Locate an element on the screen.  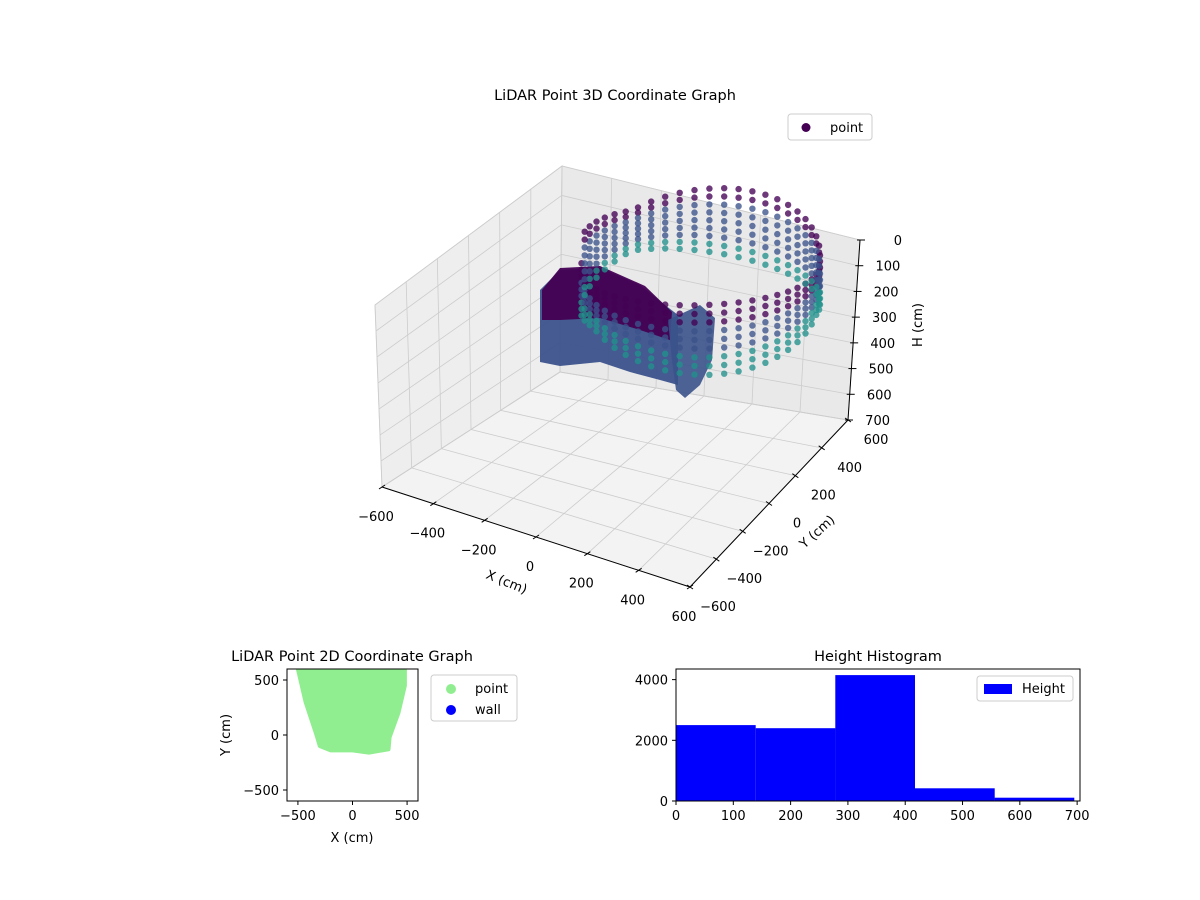
y-tick-label-2d: 500 is located at coordinates (266, 681).